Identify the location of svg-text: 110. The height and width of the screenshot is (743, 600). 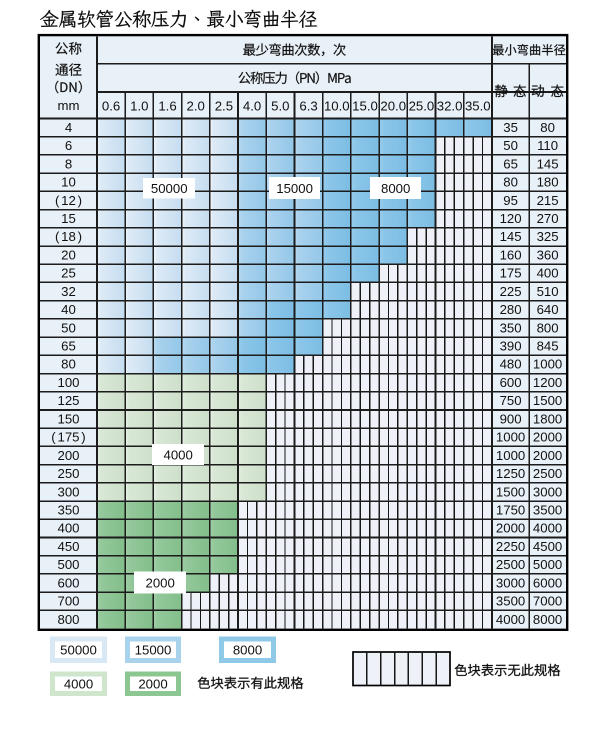
(547, 145).